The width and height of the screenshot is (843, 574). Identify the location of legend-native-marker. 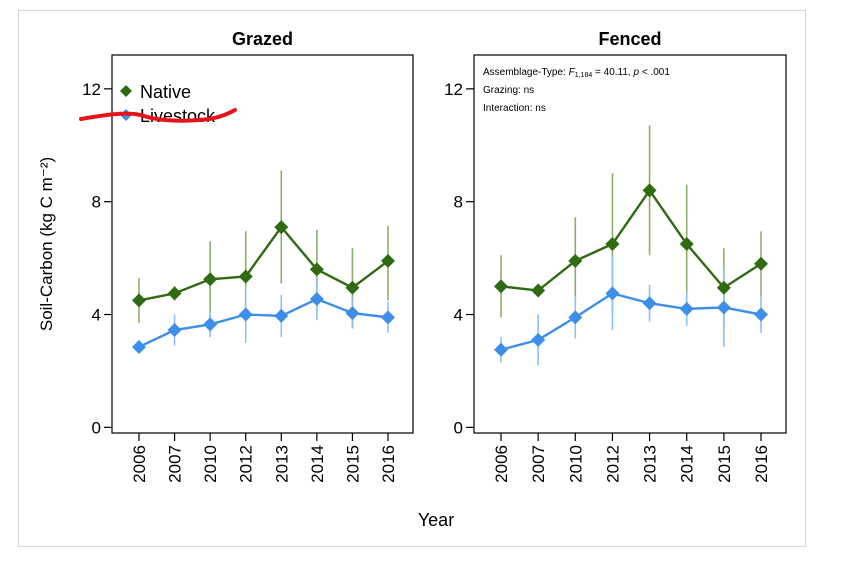
(126, 91).